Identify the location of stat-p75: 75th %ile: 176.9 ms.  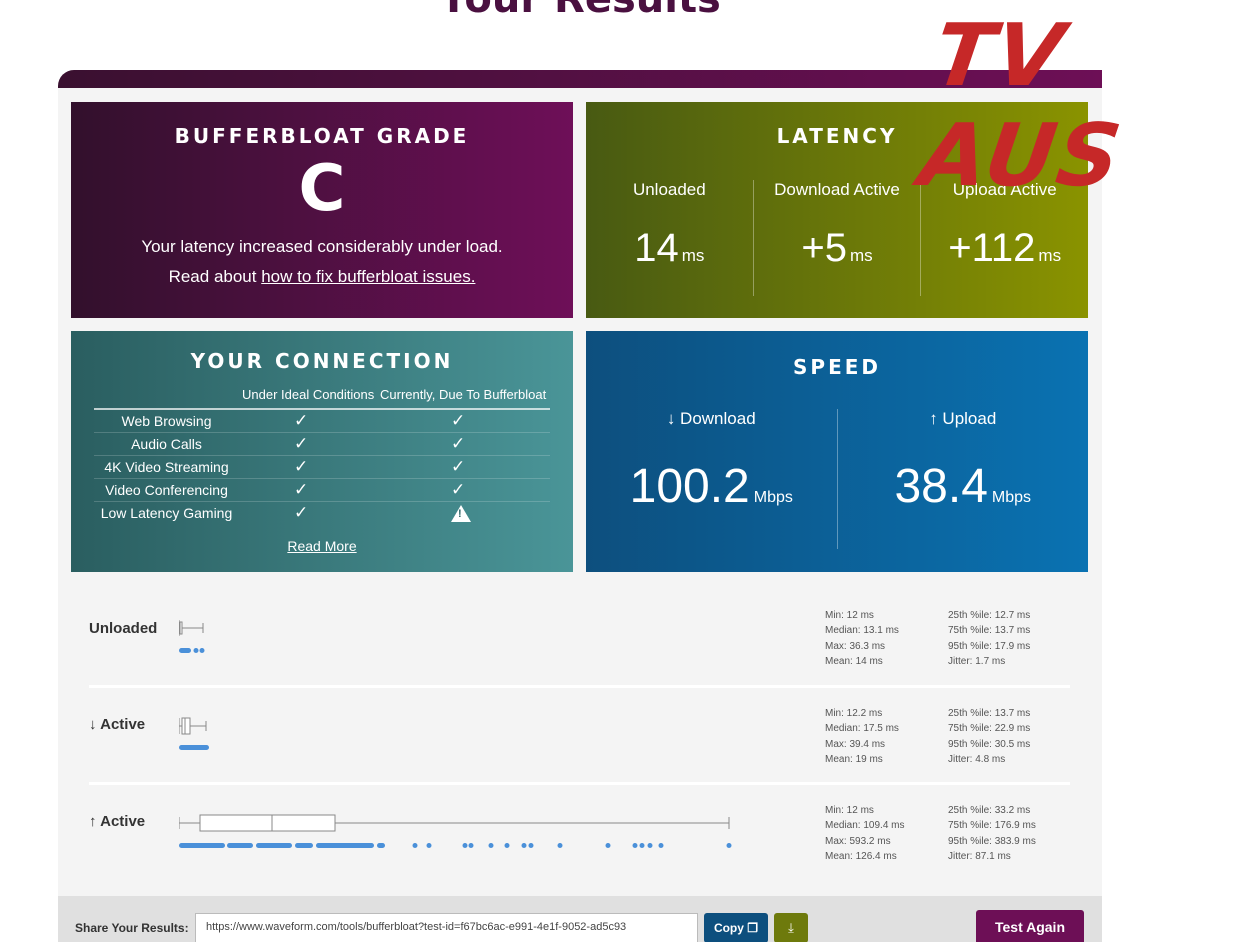
(992, 826).